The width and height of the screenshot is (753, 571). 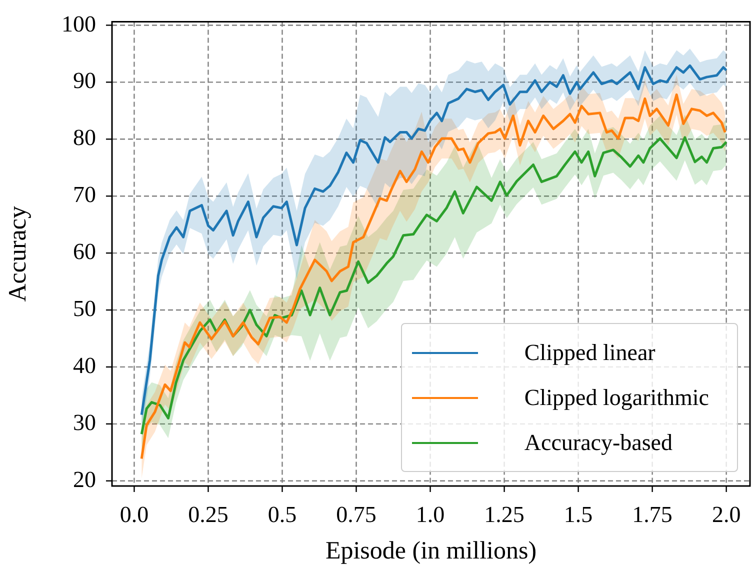 I want to click on y-tick-label: 50, so click(x=84, y=309).